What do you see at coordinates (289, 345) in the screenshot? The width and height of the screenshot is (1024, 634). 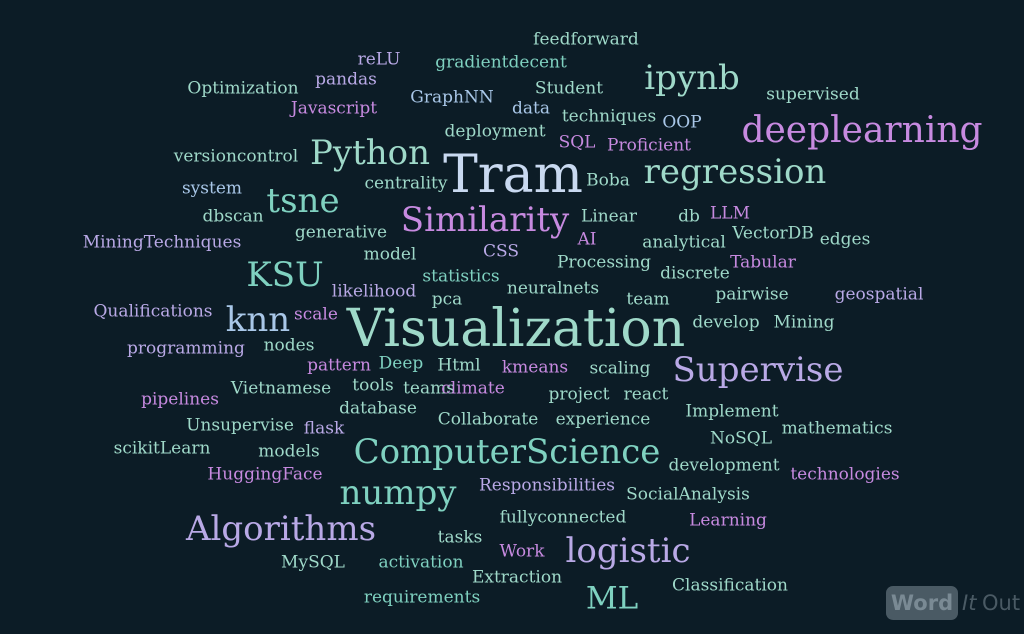 I see `cloud-word: nodes` at bounding box center [289, 345].